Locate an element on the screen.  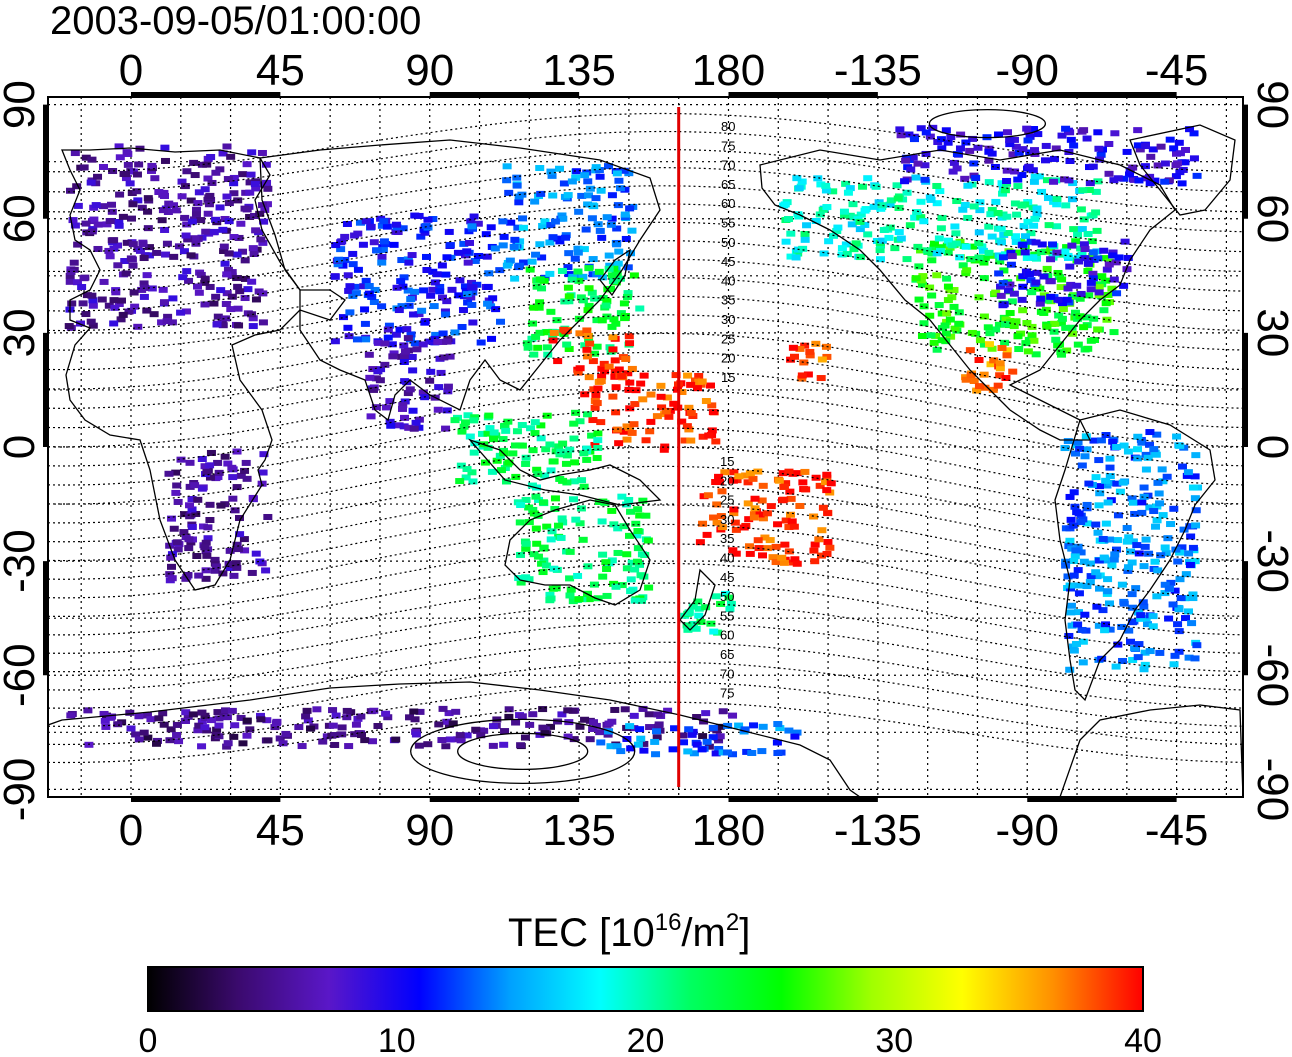
contour-line is located at coordinates (645, 713).